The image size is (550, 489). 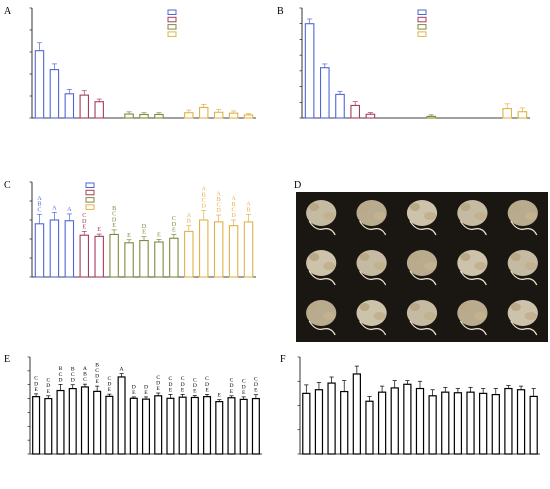 What do you see at coordinates (414, 63) in the screenshot?
I see `panel-b` at bounding box center [414, 63].